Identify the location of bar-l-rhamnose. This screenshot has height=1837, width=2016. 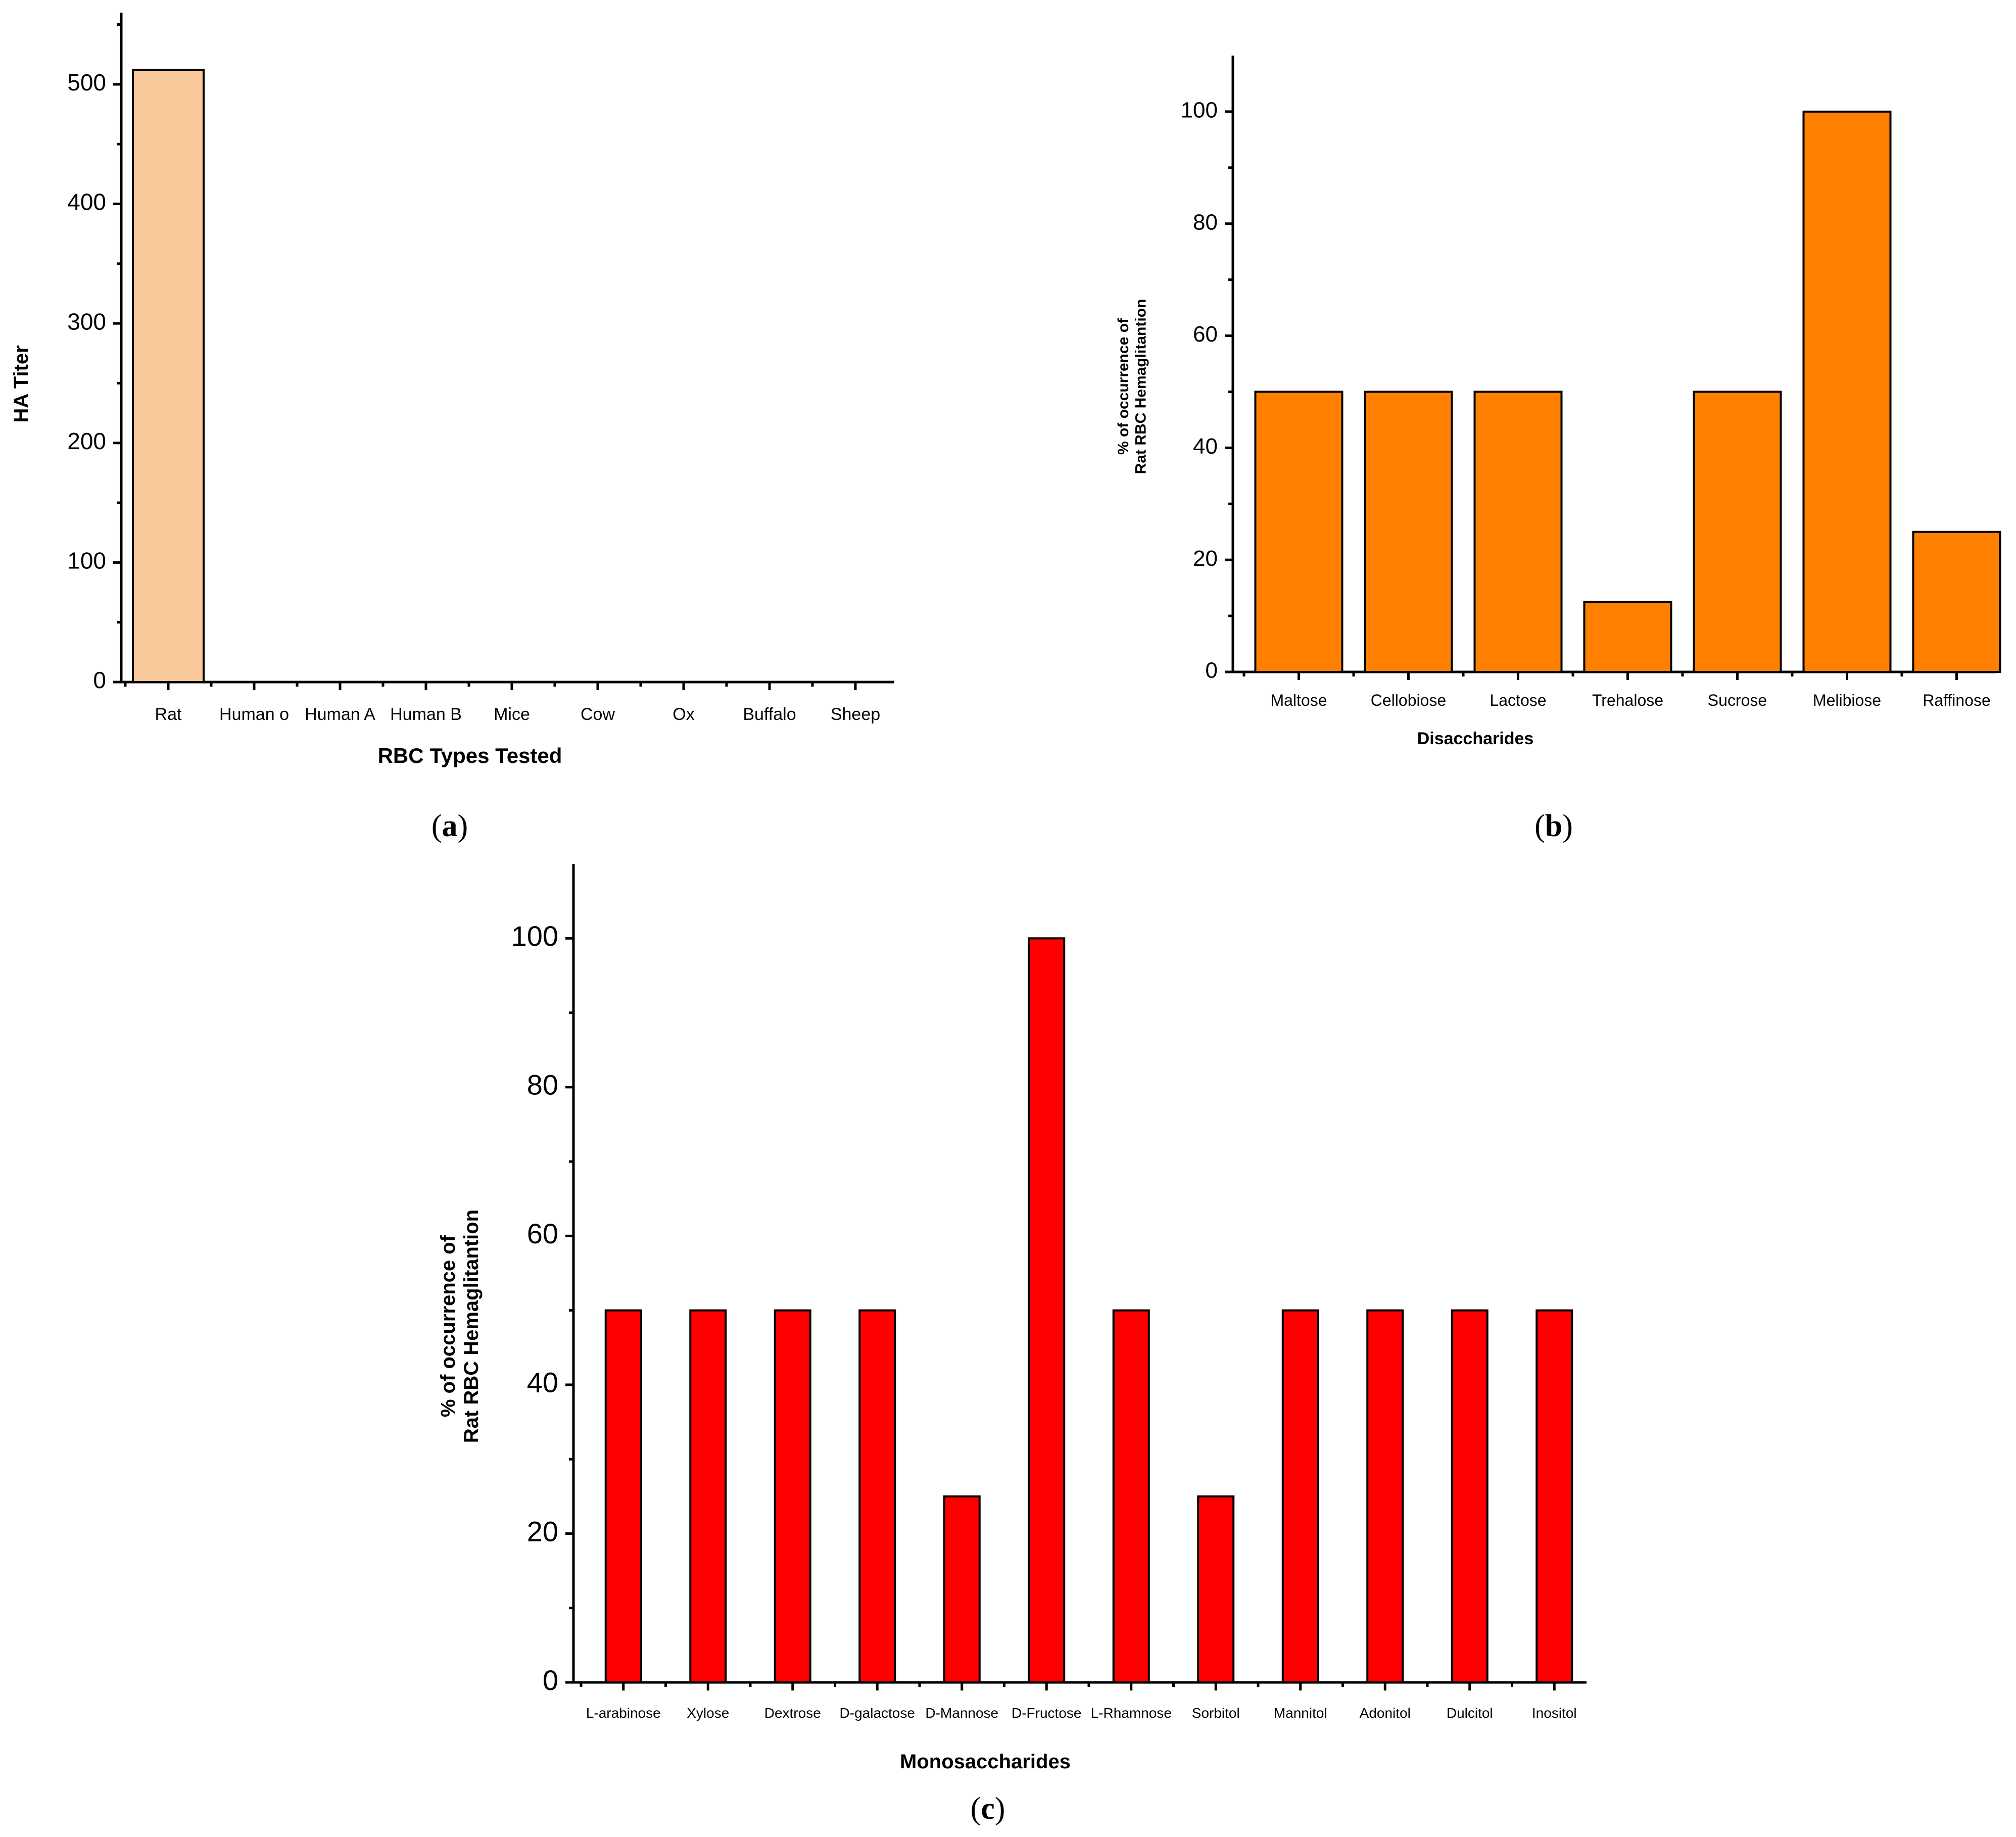
(1131, 1497).